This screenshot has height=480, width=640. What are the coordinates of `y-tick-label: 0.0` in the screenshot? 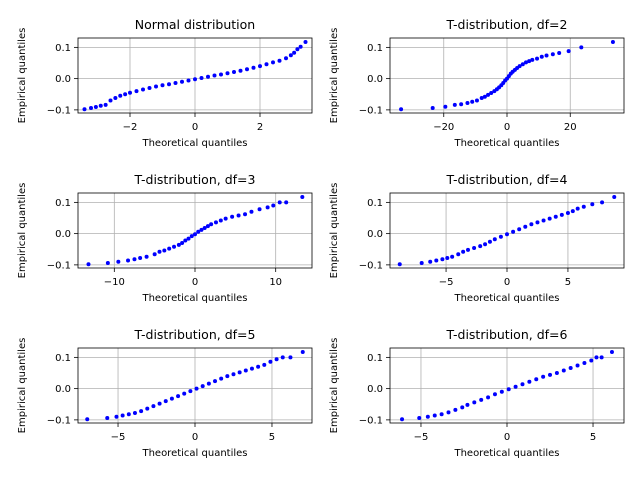 It's located at (63, 79).